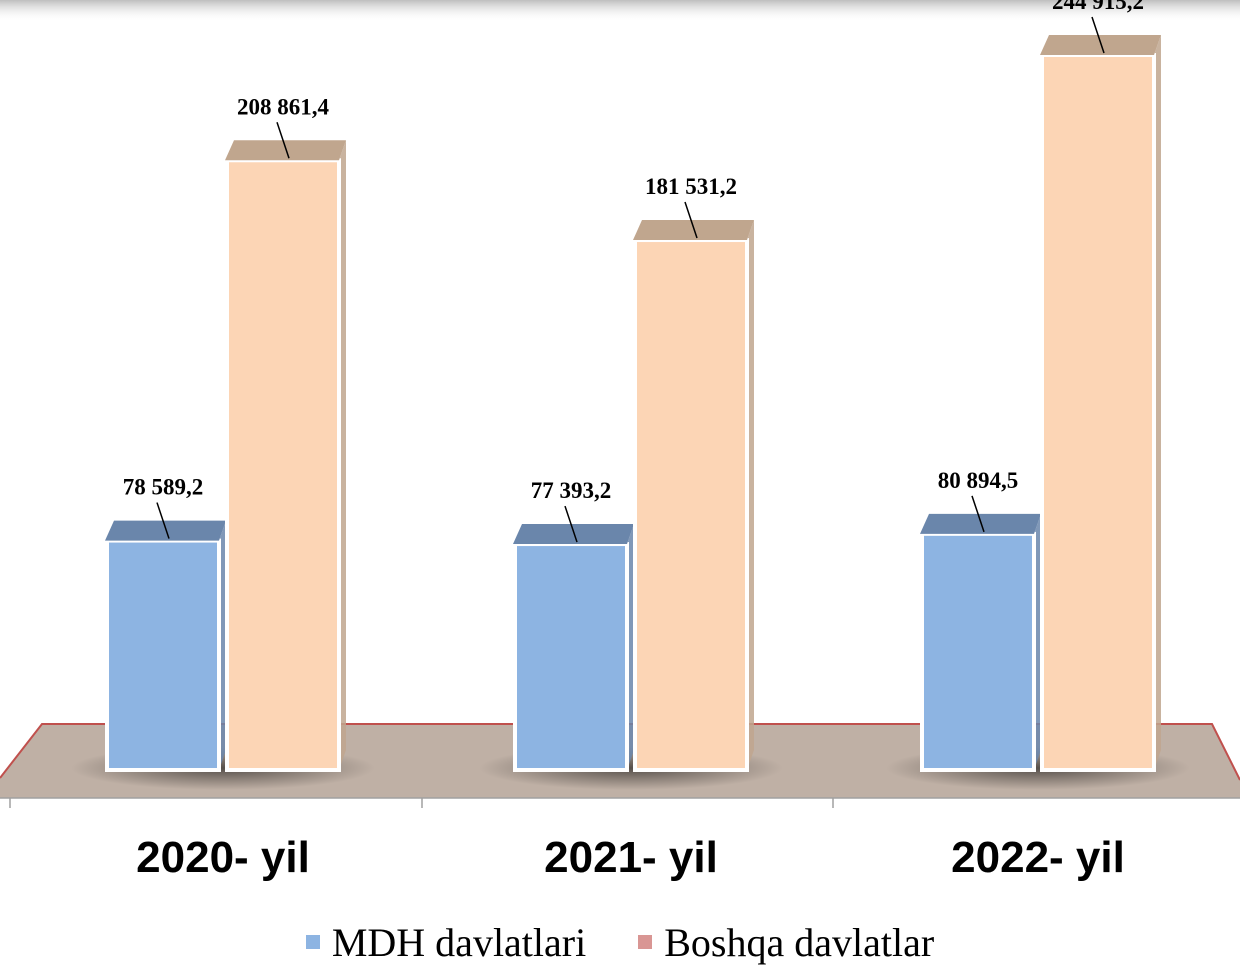 The height and width of the screenshot is (979, 1240). What do you see at coordinates (571, 490) in the screenshot?
I see `data-label: 77 393,2` at bounding box center [571, 490].